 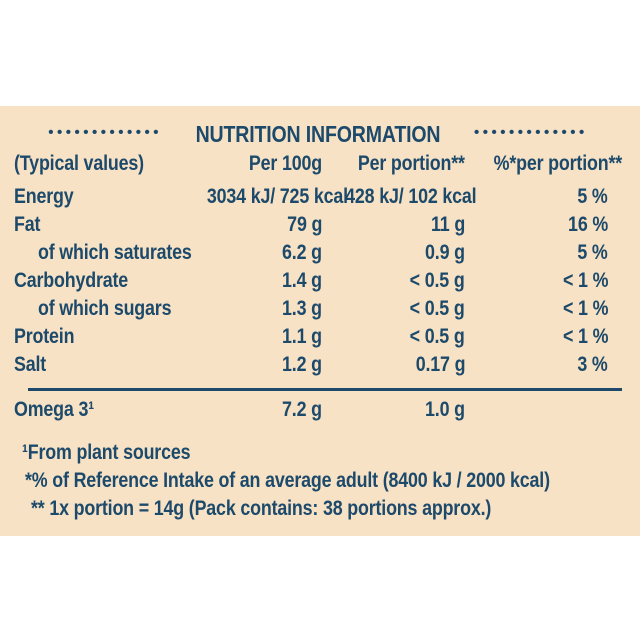 What do you see at coordinates (105, 308) in the screenshot?
I see `row-label: of which sugars` at bounding box center [105, 308].